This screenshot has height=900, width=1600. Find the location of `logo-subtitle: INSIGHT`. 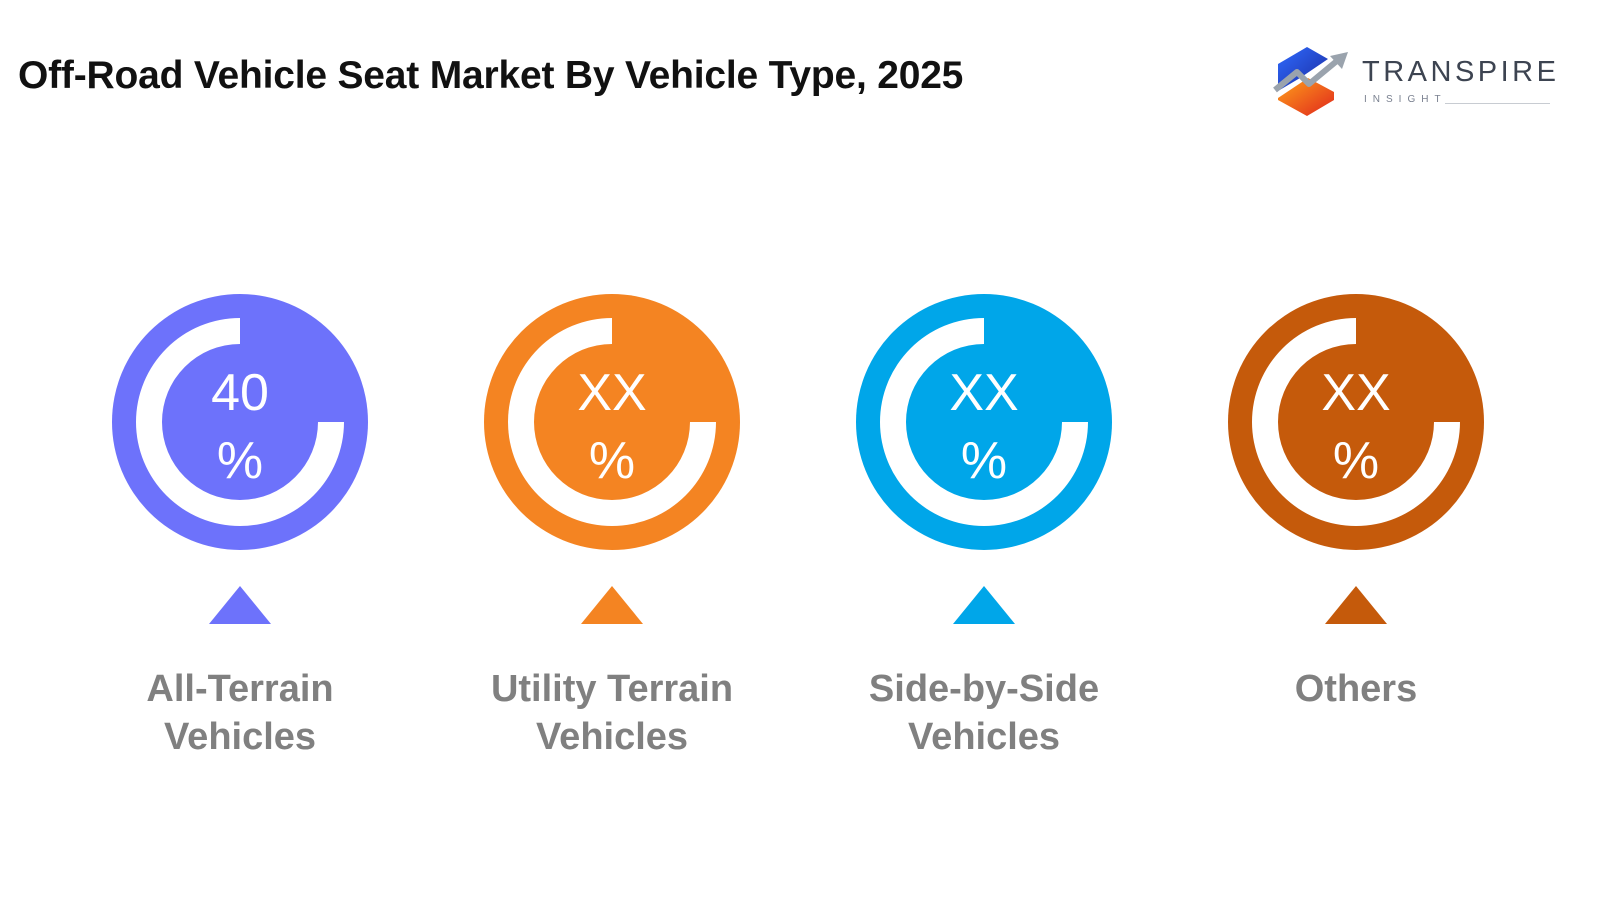

logo-subtitle: INSIGHT is located at coordinates (1405, 99).